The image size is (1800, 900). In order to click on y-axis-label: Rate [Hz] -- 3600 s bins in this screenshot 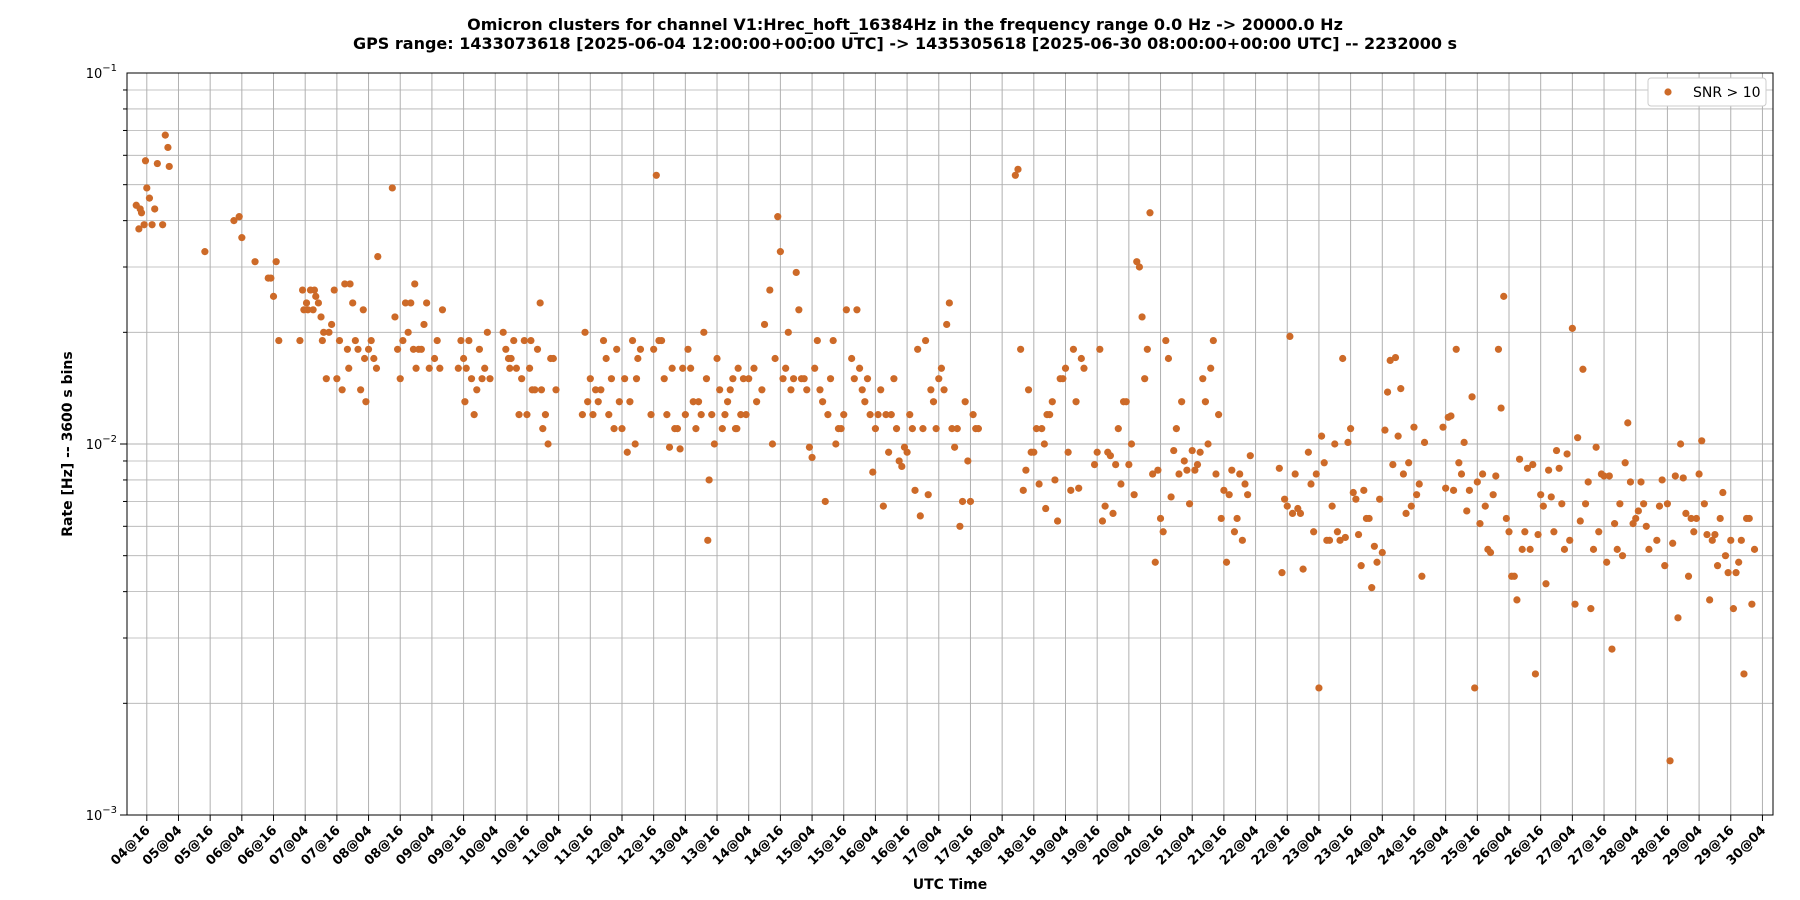, I will do `click(68, 444)`.